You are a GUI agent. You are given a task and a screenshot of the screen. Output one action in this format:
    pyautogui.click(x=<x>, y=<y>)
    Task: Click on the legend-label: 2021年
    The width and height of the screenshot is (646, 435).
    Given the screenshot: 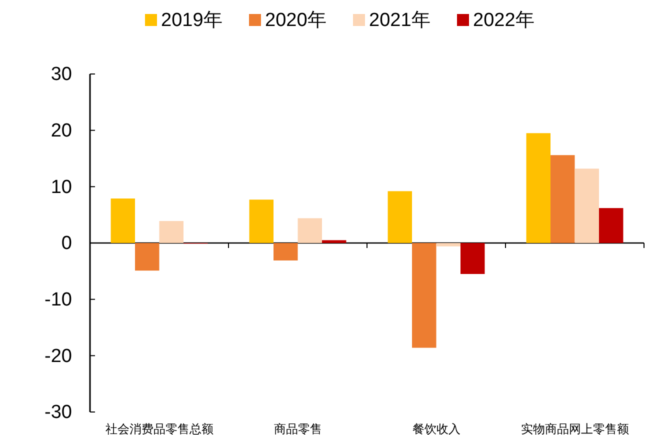 What is the action you would take?
    pyautogui.click(x=399, y=20)
    